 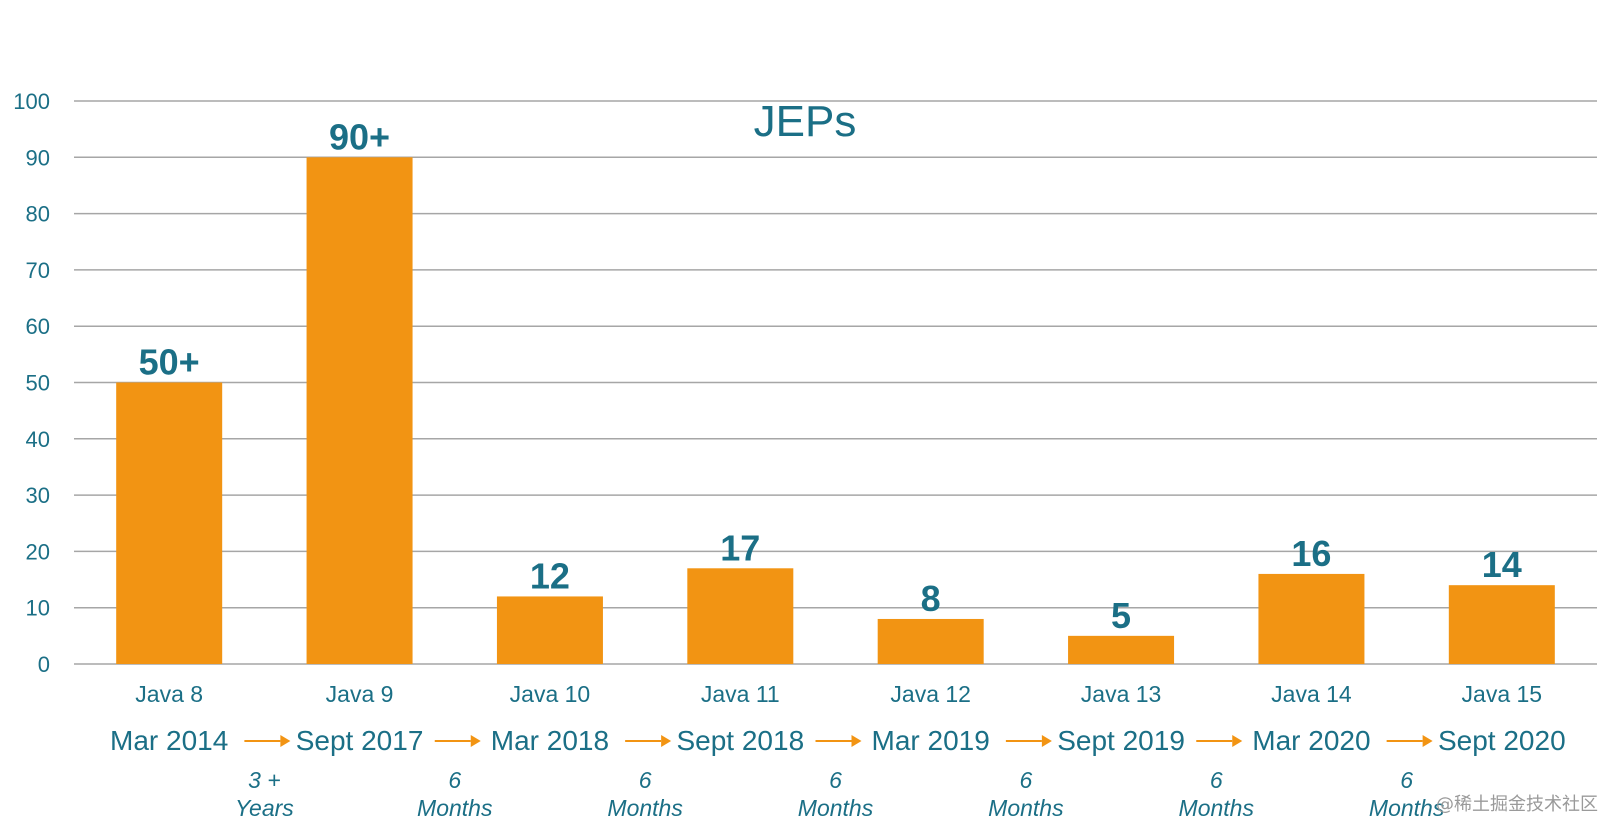 What do you see at coordinates (38, 157) in the screenshot?
I see `y-tick-label: 90` at bounding box center [38, 157].